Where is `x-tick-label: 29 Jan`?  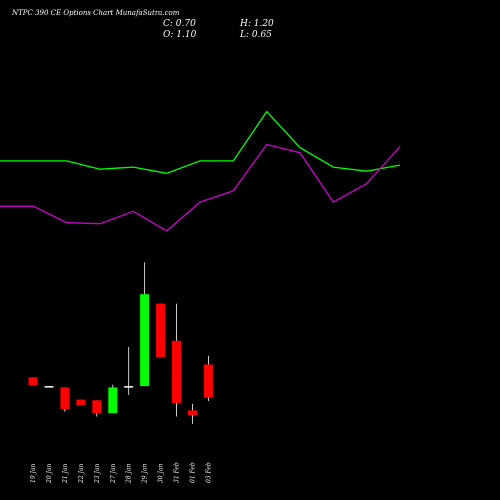 x-tick-label: 29 Jan is located at coordinates (145, 473).